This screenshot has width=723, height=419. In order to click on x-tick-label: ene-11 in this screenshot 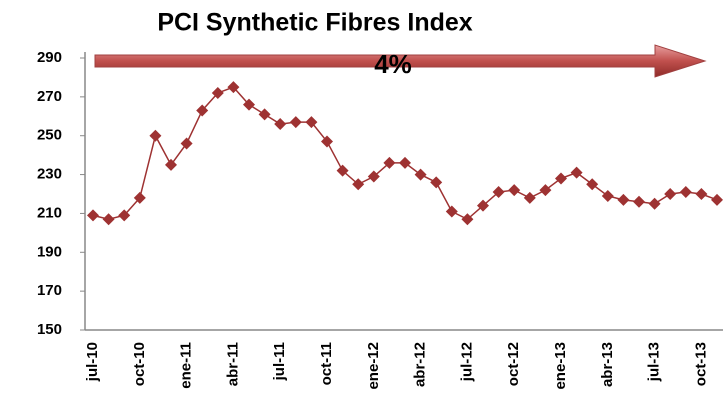, I will do `click(186, 365)`.